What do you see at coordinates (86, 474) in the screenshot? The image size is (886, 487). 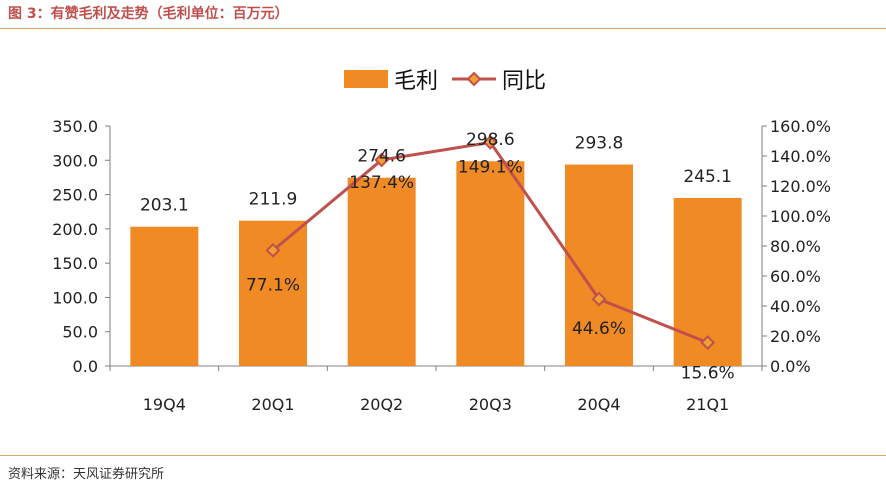 I see `source-note: 资料来源：天风证券研究所` at bounding box center [86, 474].